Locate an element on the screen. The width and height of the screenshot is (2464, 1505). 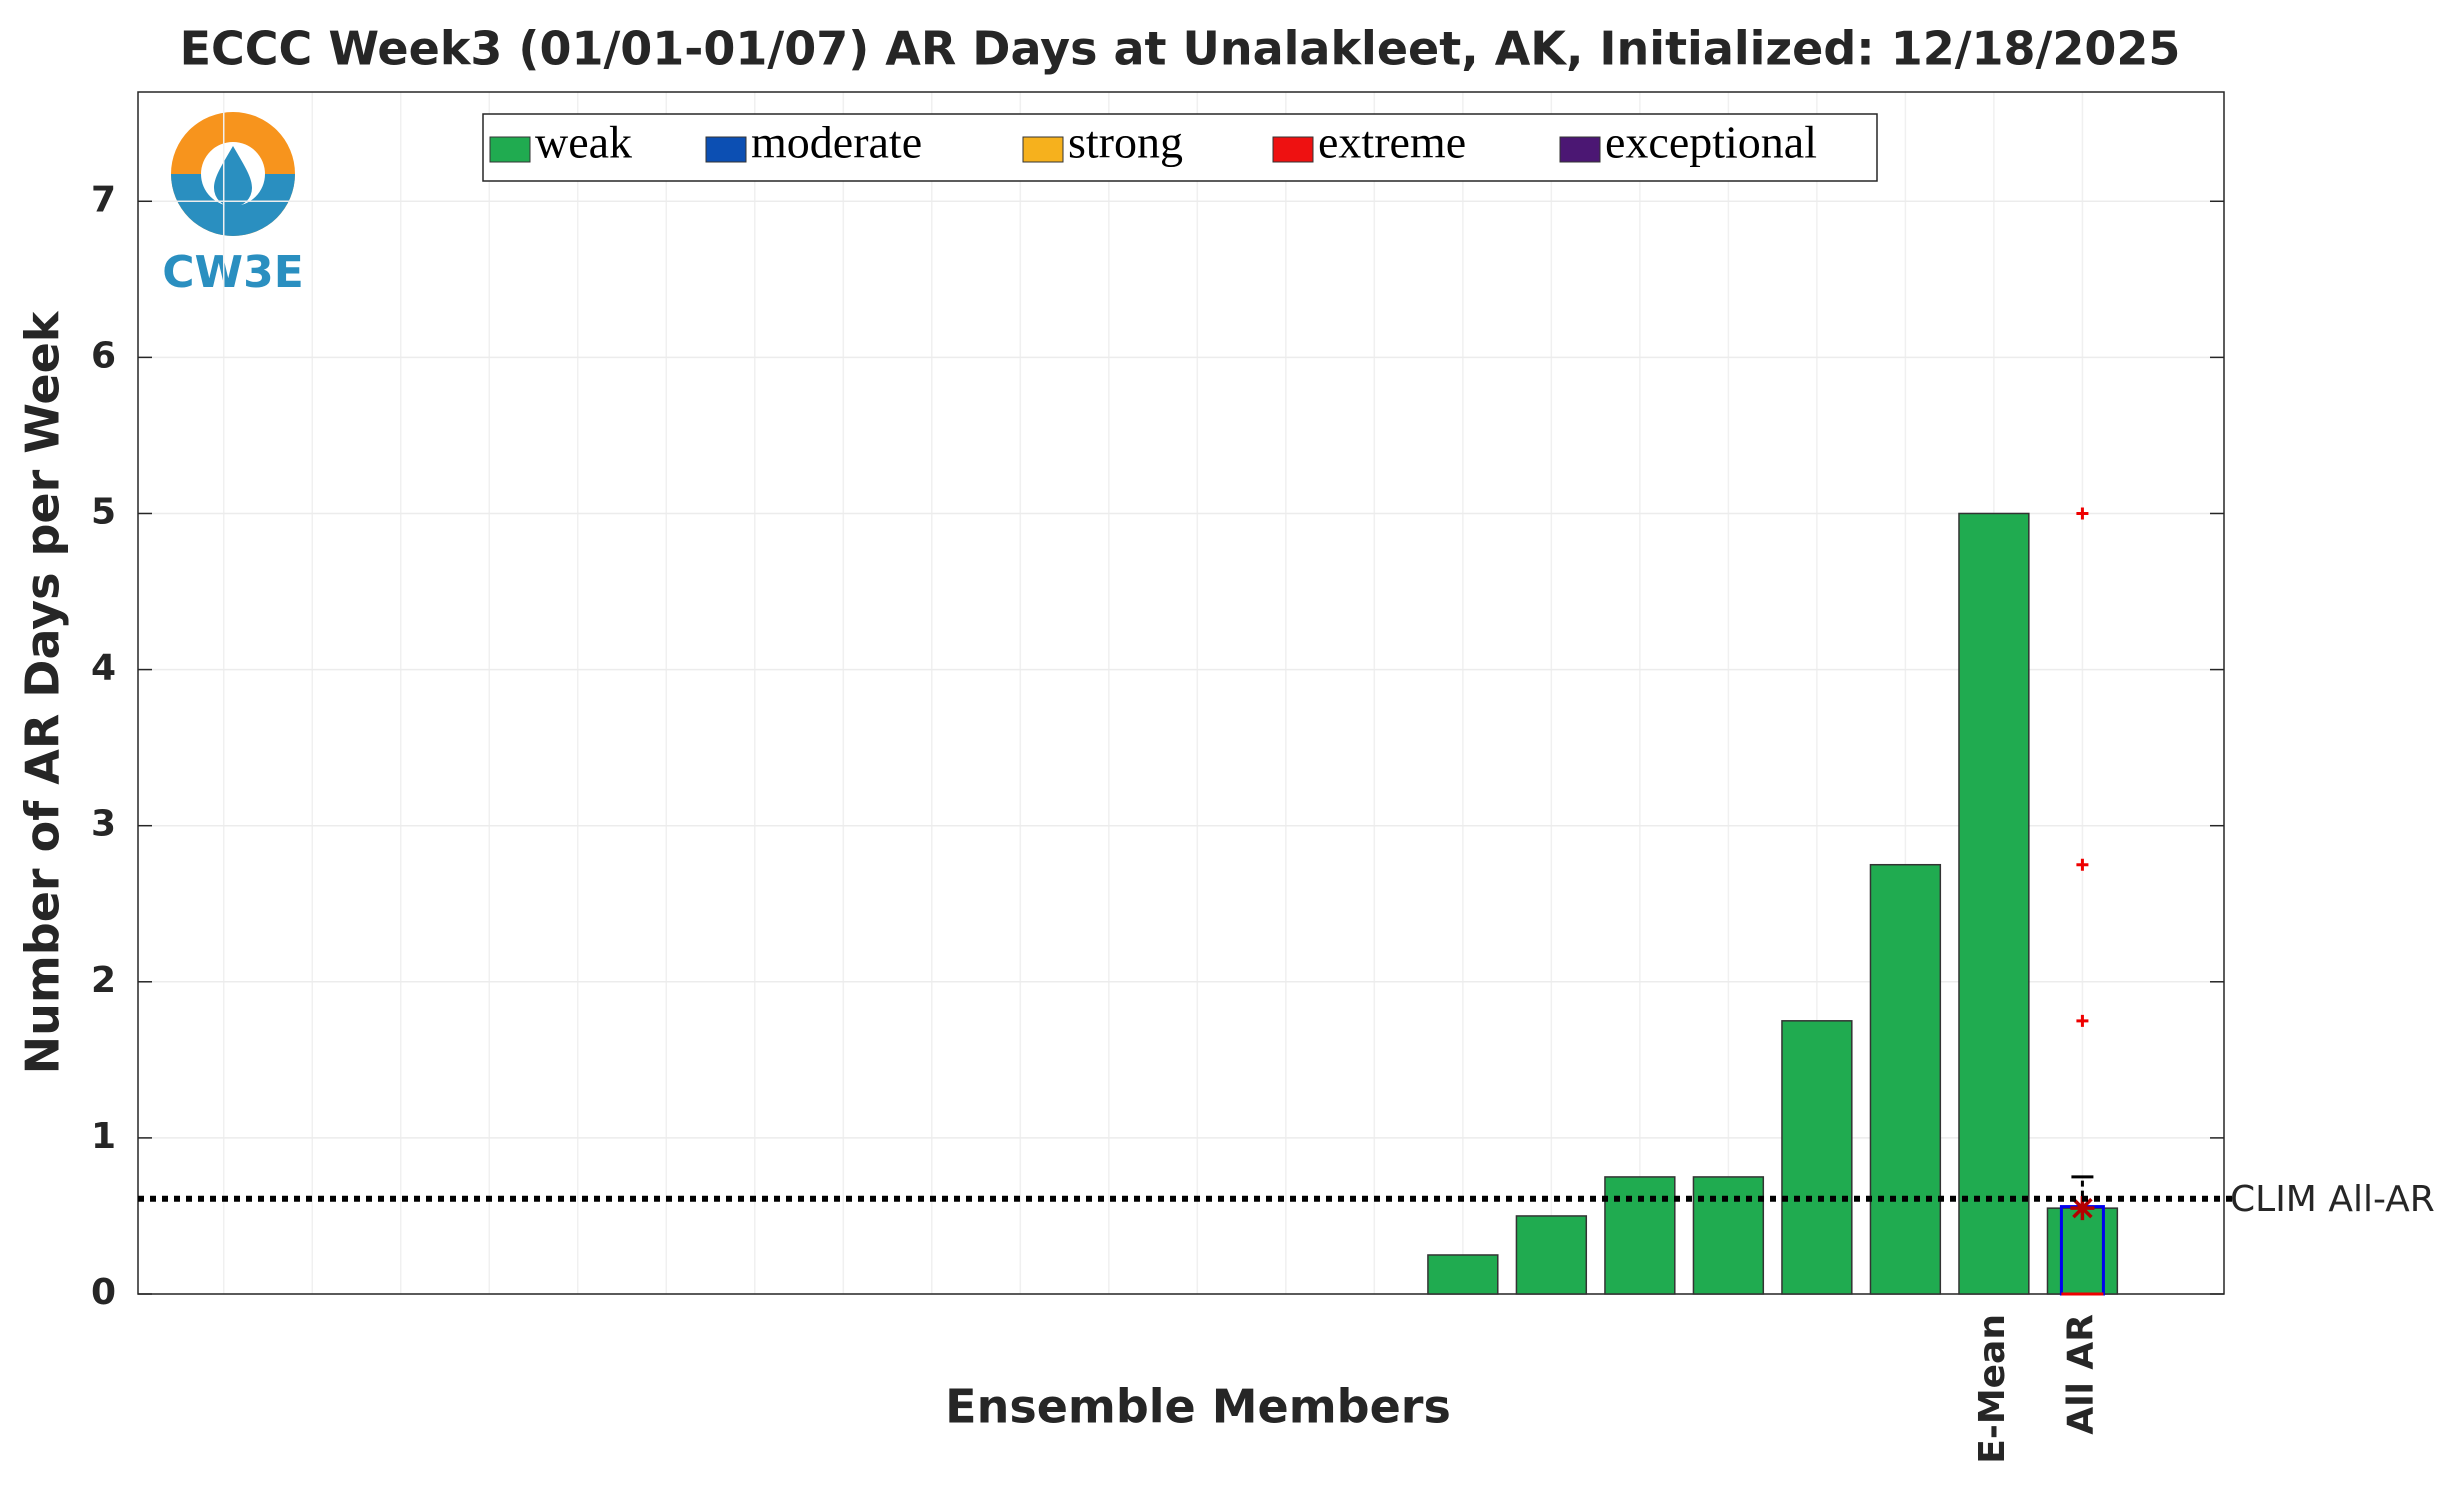
legend-label: weak is located at coordinates (583, 142).